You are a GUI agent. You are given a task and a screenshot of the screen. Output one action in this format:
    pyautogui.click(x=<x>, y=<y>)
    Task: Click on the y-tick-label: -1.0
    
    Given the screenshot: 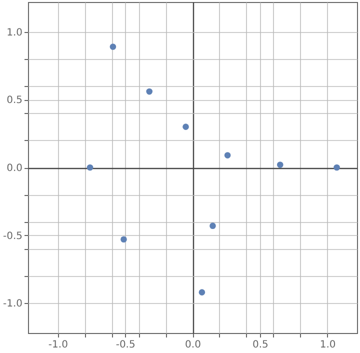 What is the action you would take?
    pyautogui.click(x=12, y=304)
    